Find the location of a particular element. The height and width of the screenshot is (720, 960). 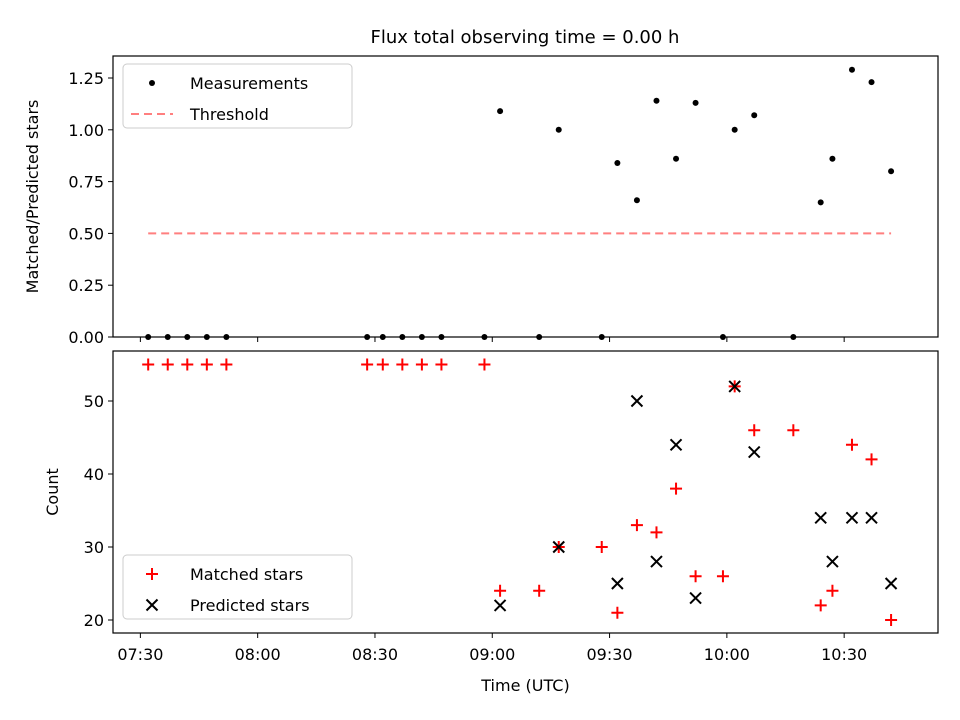

legend-x-swatch is located at coordinates (152, 605).